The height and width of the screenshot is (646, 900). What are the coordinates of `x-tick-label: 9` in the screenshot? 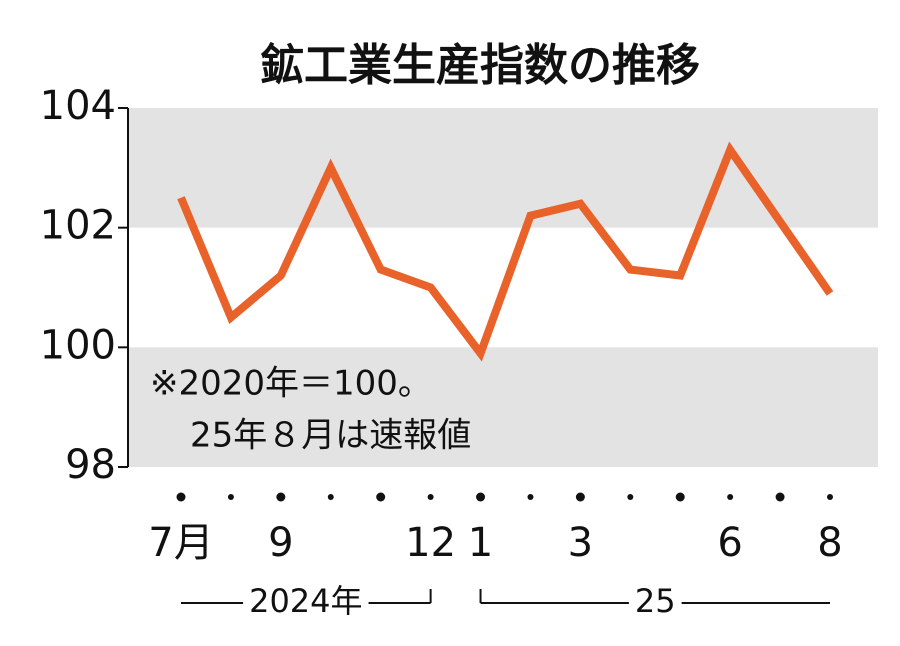 It's located at (280, 543).